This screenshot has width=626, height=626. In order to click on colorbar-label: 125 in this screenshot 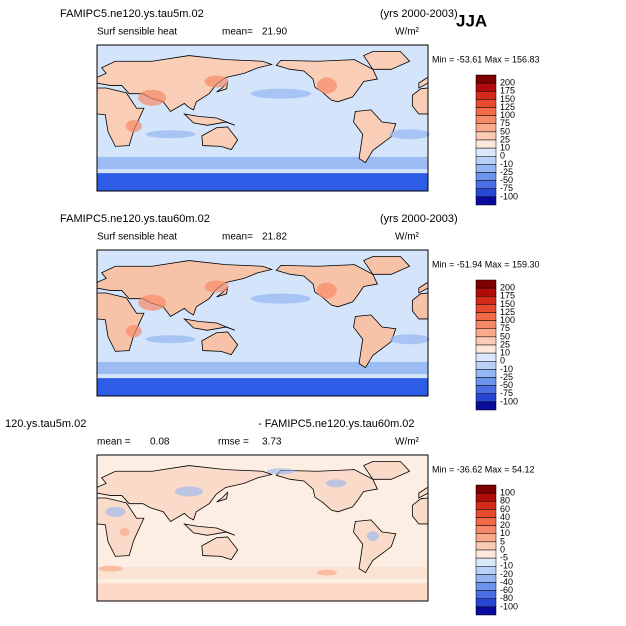, I will do `click(507, 312)`.